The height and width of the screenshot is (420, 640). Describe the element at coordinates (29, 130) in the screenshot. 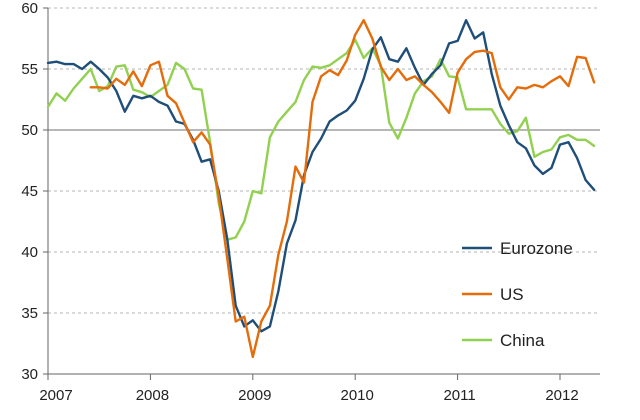

I see `y-tick-label: 50` at that location.